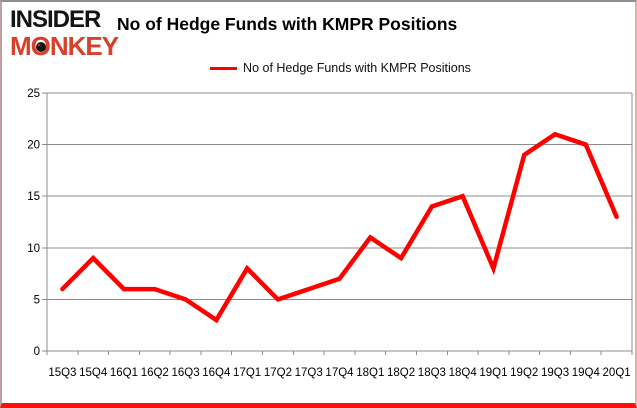 This screenshot has height=408, width=637. Describe the element at coordinates (586, 373) in the screenshot. I see `x-axis-label: 19Q4` at that location.